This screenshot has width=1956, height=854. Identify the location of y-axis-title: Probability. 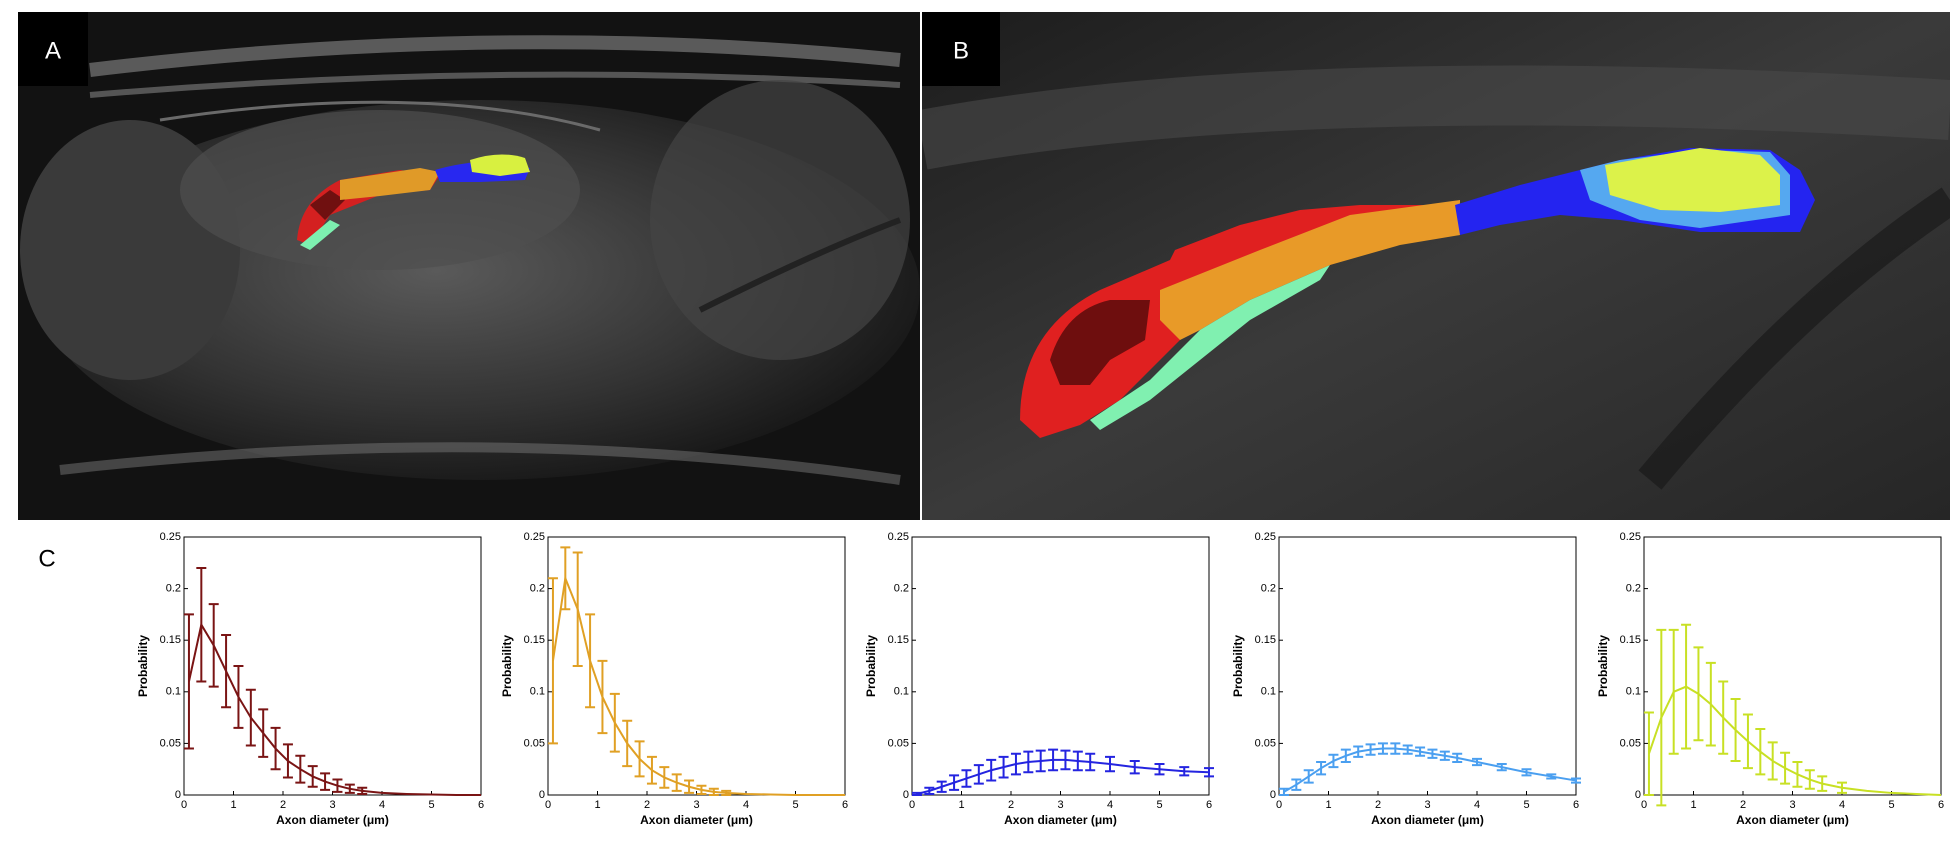
(143, 666).